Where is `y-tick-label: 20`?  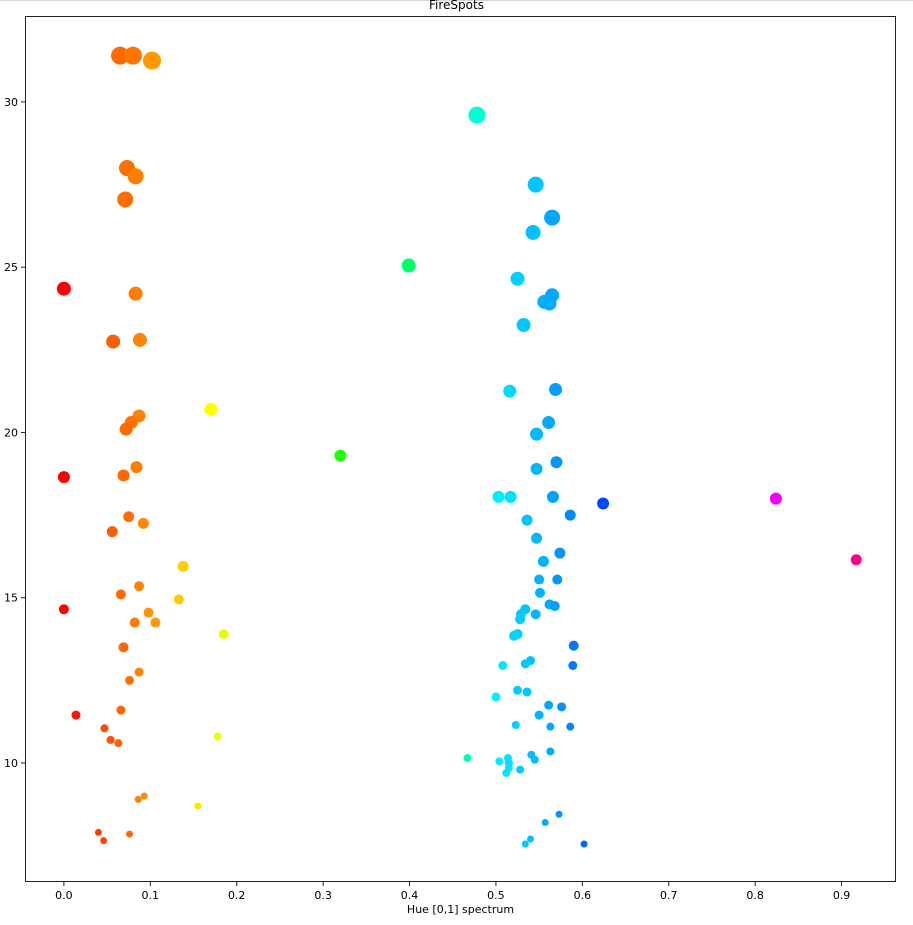 y-tick-label: 20 is located at coordinates (11, 432).